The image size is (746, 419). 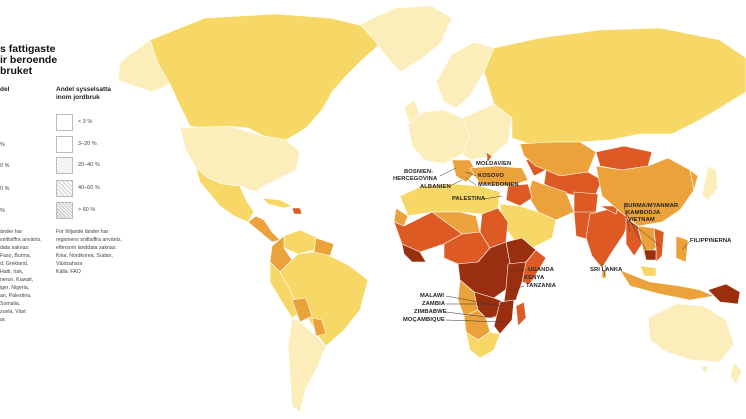 What do you see at coordinates (16, 71) in the screenshot?
I see `title-line-3: bruket` at bounding box center [16, 71].